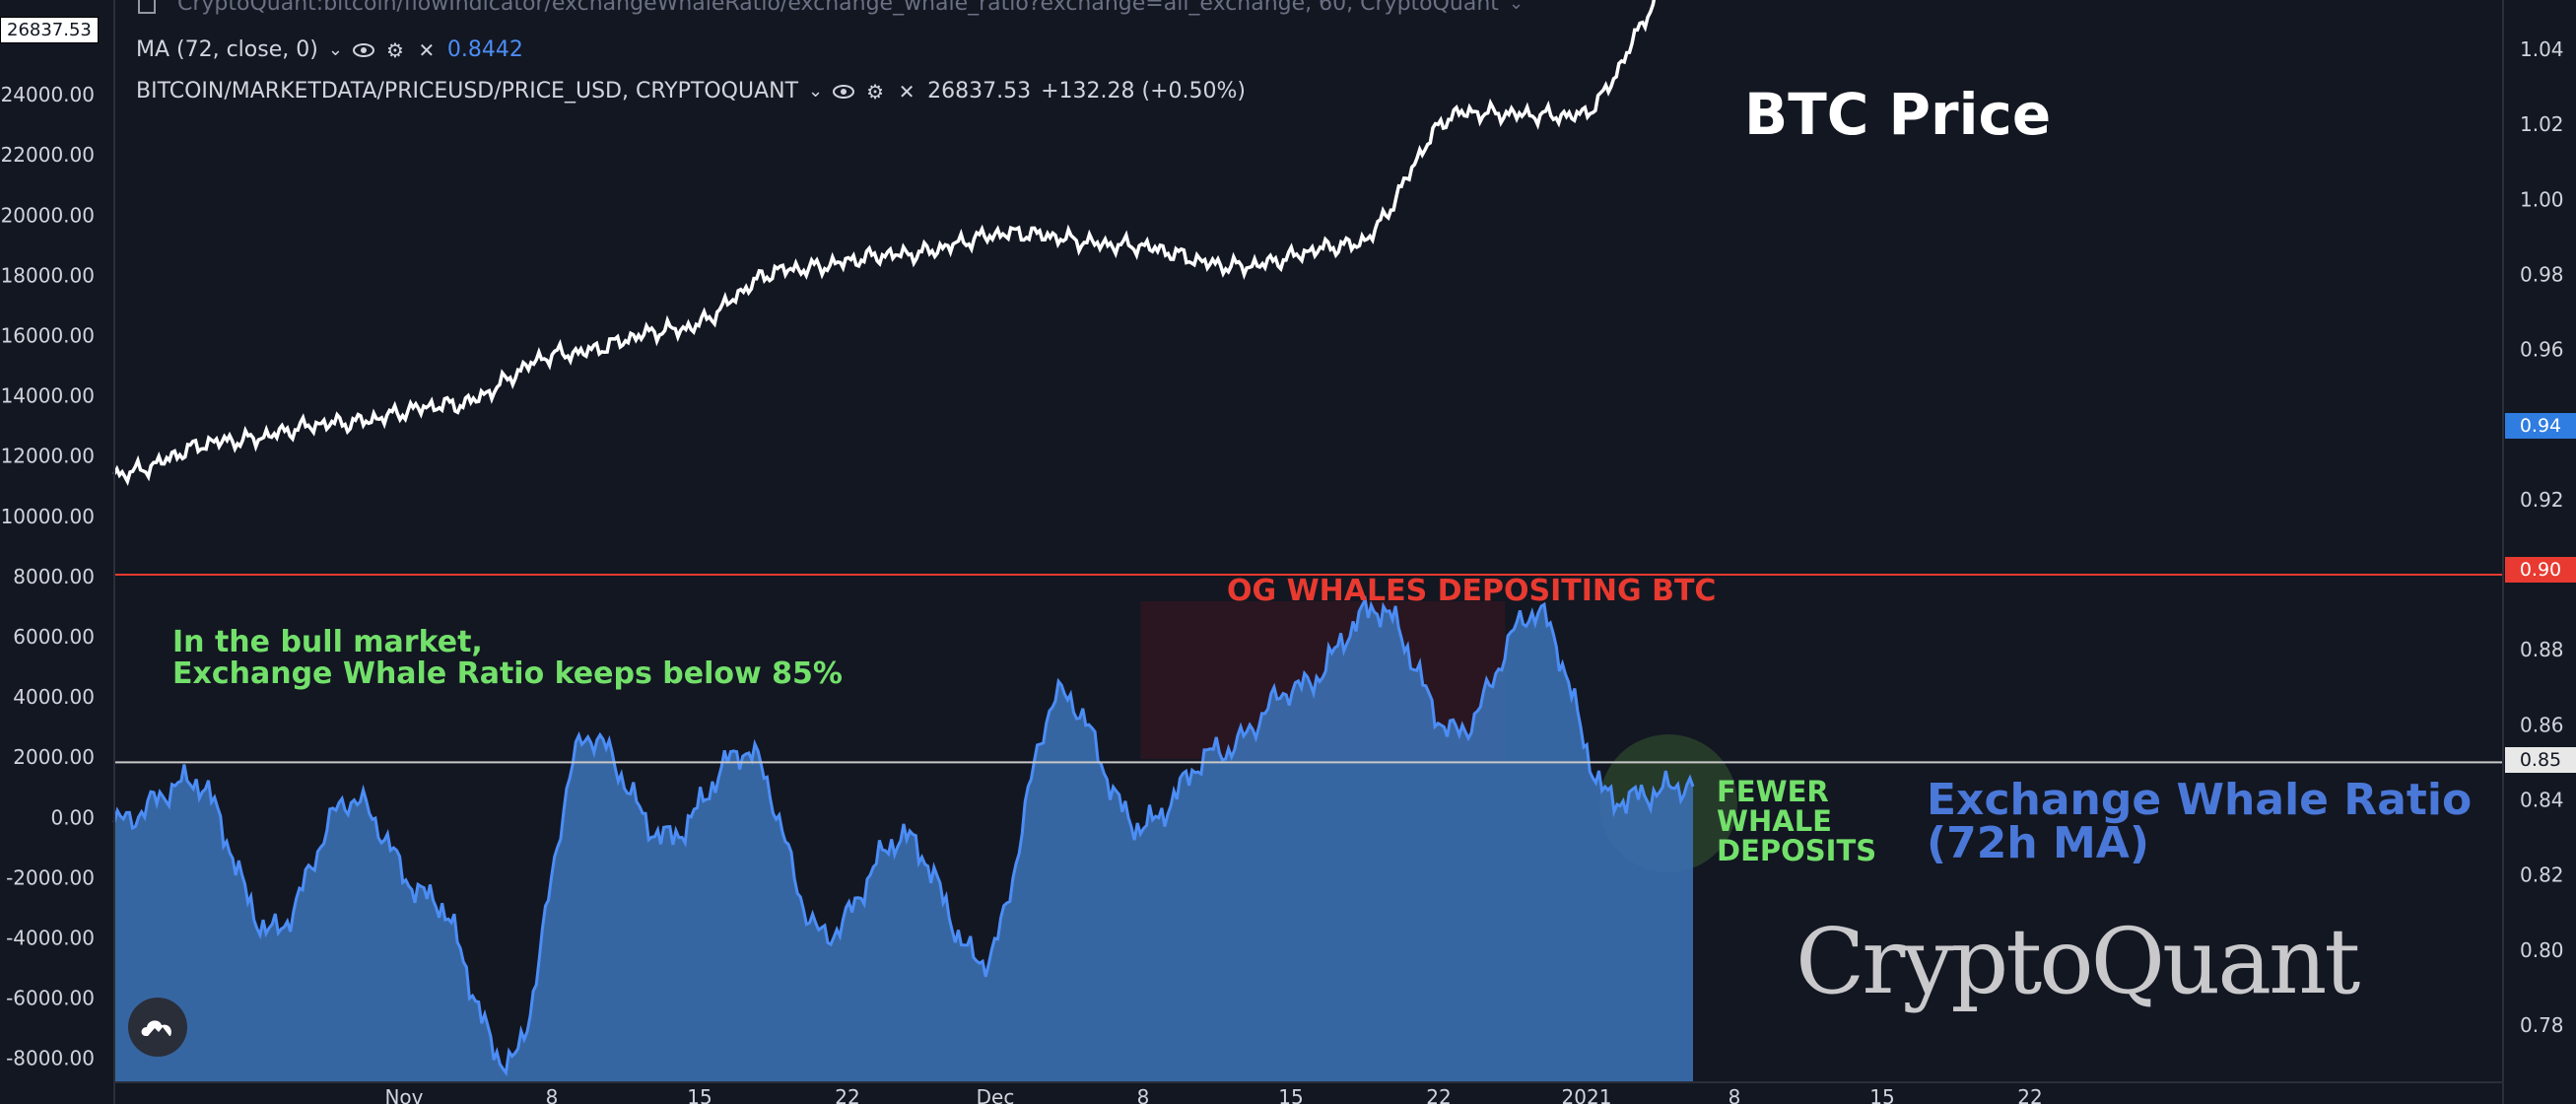 The width and height of the screenshot is (2576, 1104). Describe the element at coordinates (979, 92) in the screenshot. I see `legend-price-value: 26837.53` at that location.